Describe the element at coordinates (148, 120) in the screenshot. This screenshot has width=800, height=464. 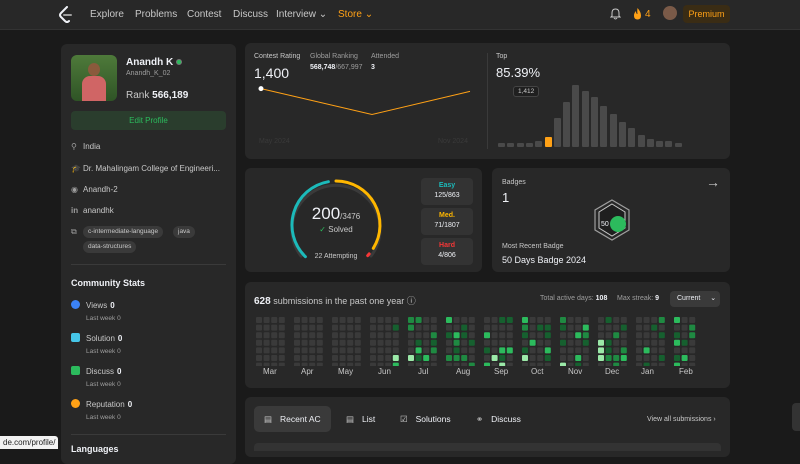
I see `edit-profile-button: Edit Profile` at that location.